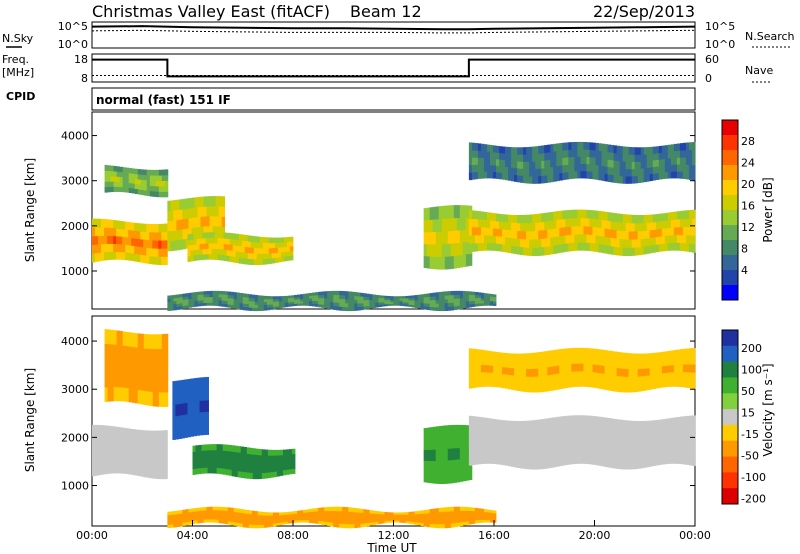 The width and height of the screenshot is (800, 554). Describe the element at coordinates (73, 44) in the screenshot. I see `sky-left-tick-bottom: 10^0` at that location.